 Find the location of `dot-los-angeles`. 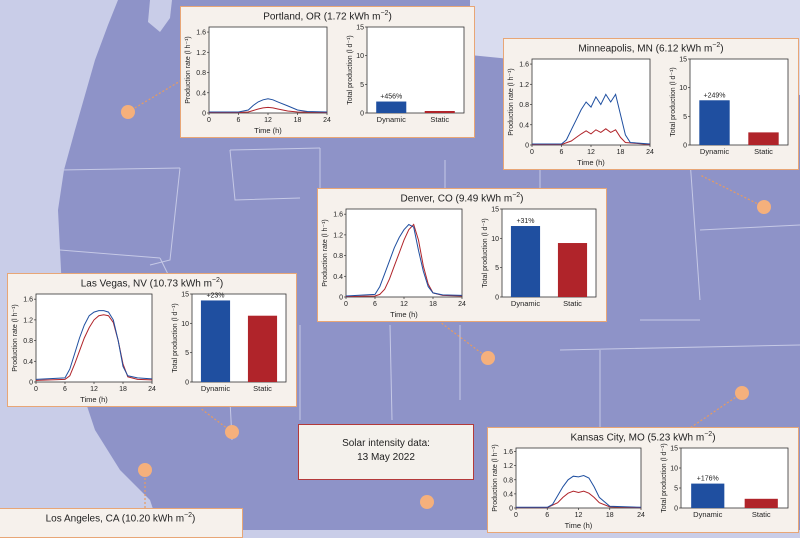

dot-los-angeles is located at coordinates (145, 470).